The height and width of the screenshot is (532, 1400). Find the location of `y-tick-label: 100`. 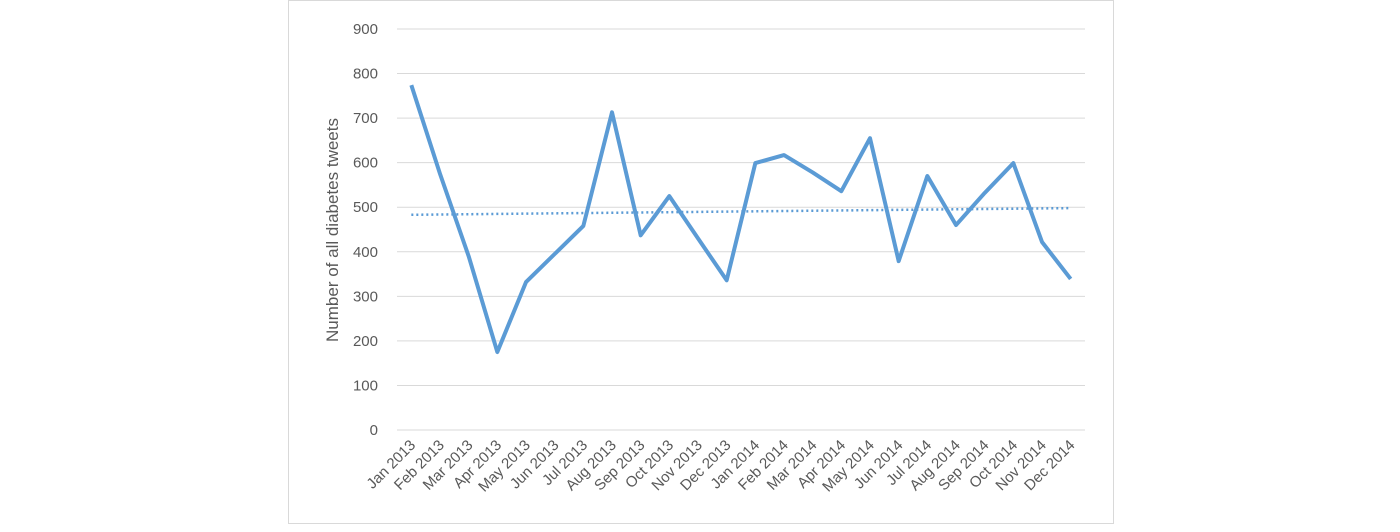

y-tick-label: 100 is located at coordinates (365, 385).